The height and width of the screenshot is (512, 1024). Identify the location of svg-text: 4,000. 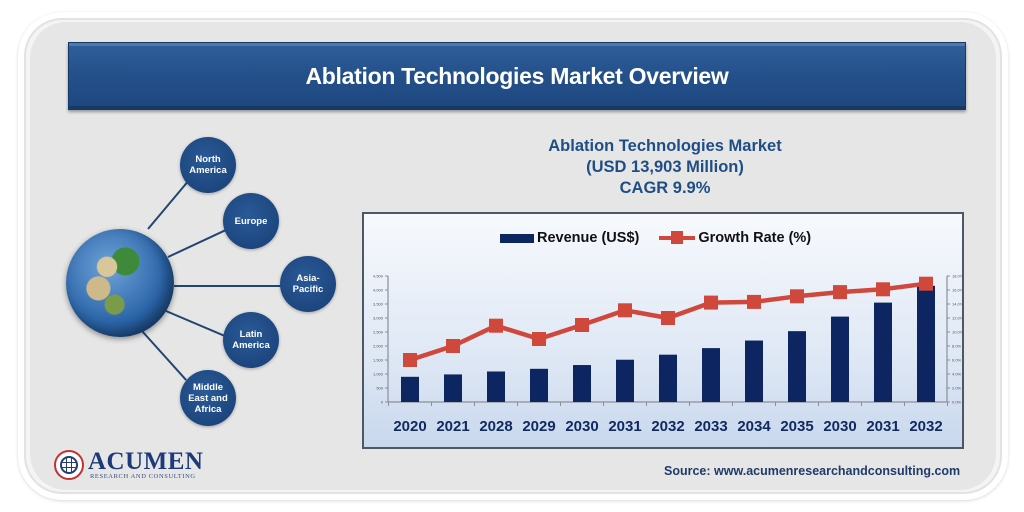
(378, 290).